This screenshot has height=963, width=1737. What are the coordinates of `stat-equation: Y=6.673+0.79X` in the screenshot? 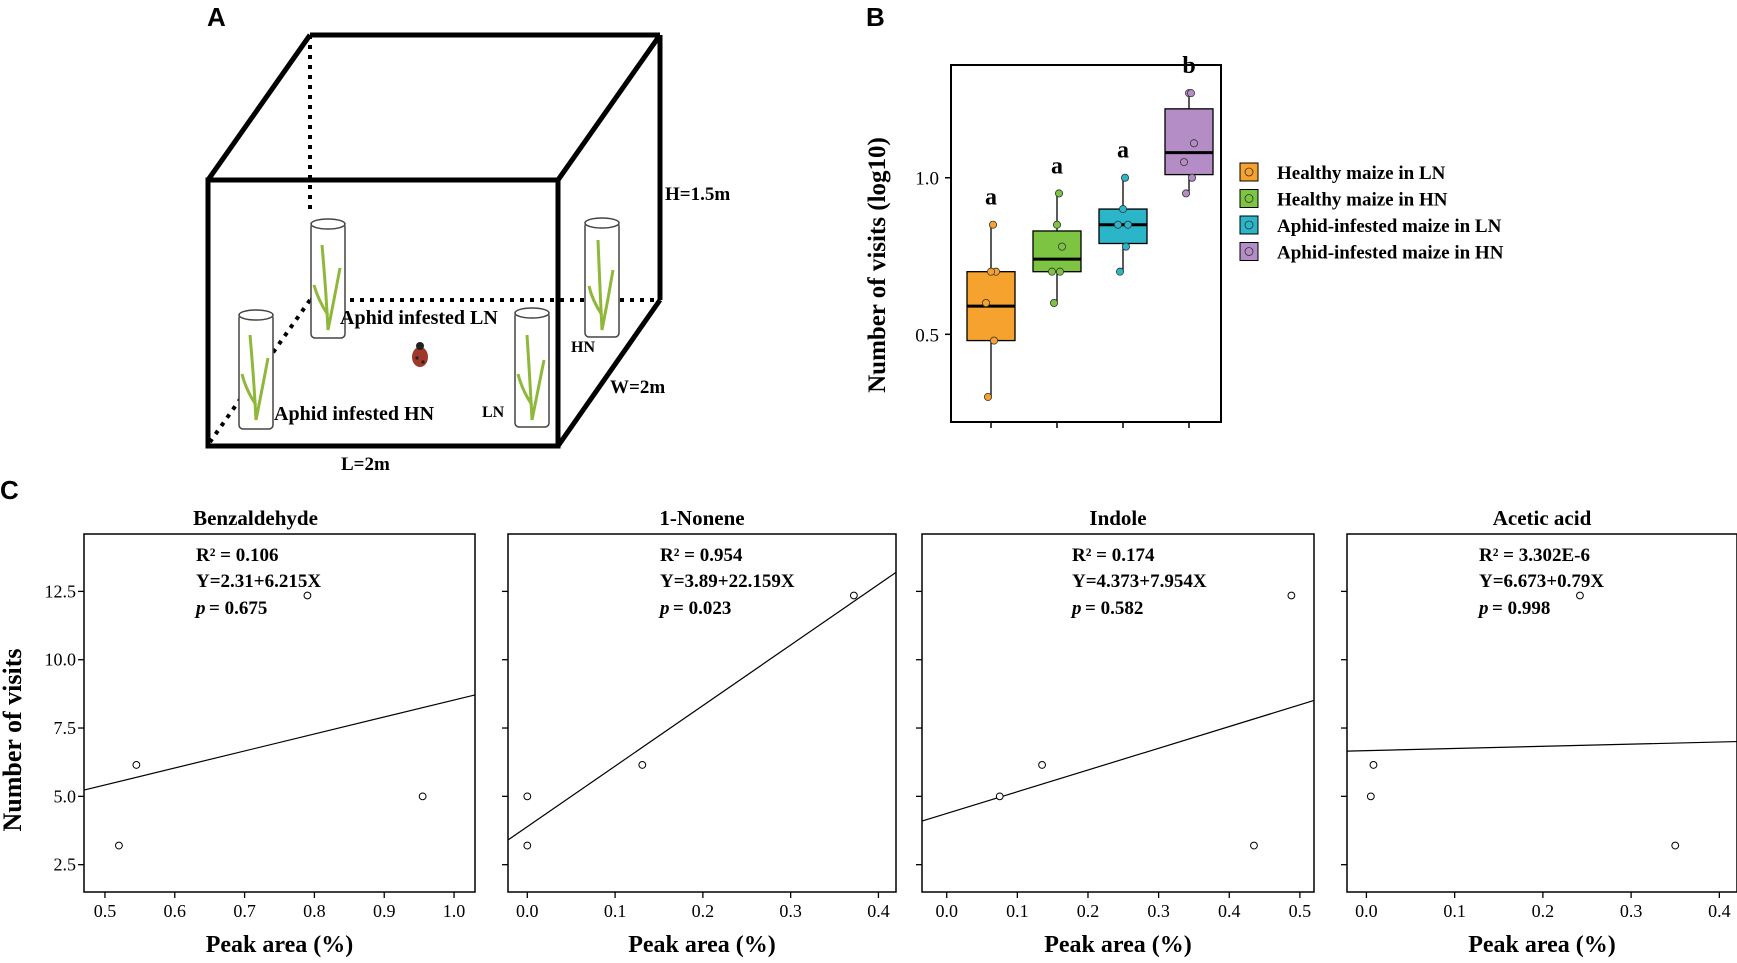 It's located at (1541, 581).